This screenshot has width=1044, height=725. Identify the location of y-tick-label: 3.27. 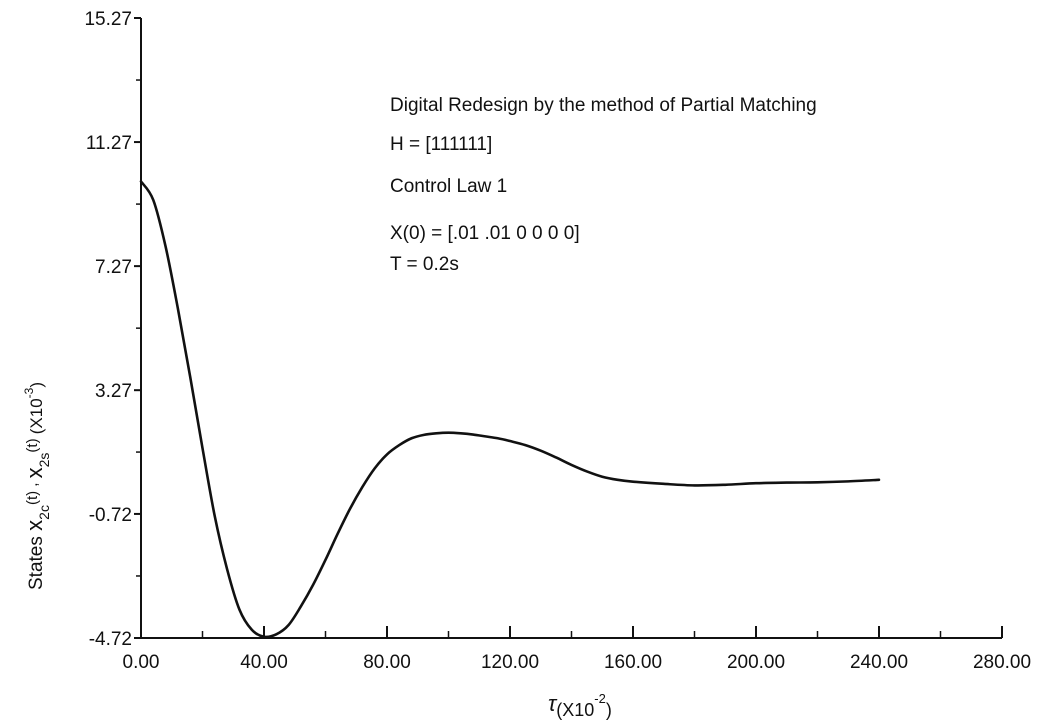
(113, 391).